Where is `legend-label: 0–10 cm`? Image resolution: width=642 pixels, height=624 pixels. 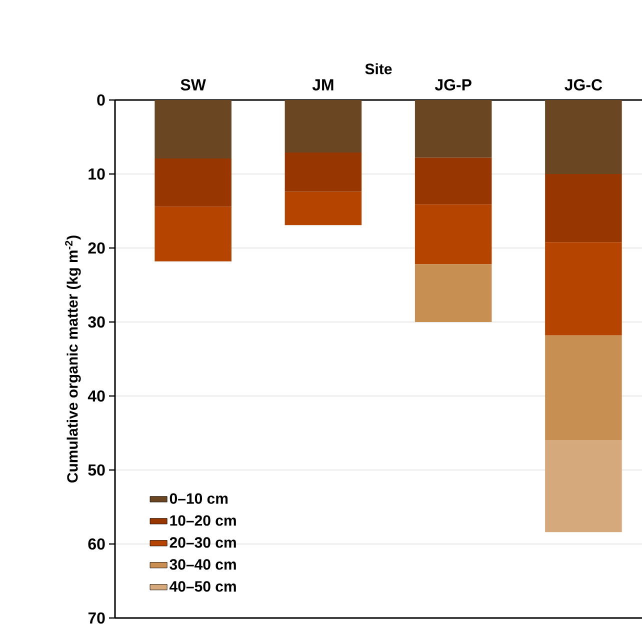
legend-label: 0–10 cm is located at coordinates (199, 498).